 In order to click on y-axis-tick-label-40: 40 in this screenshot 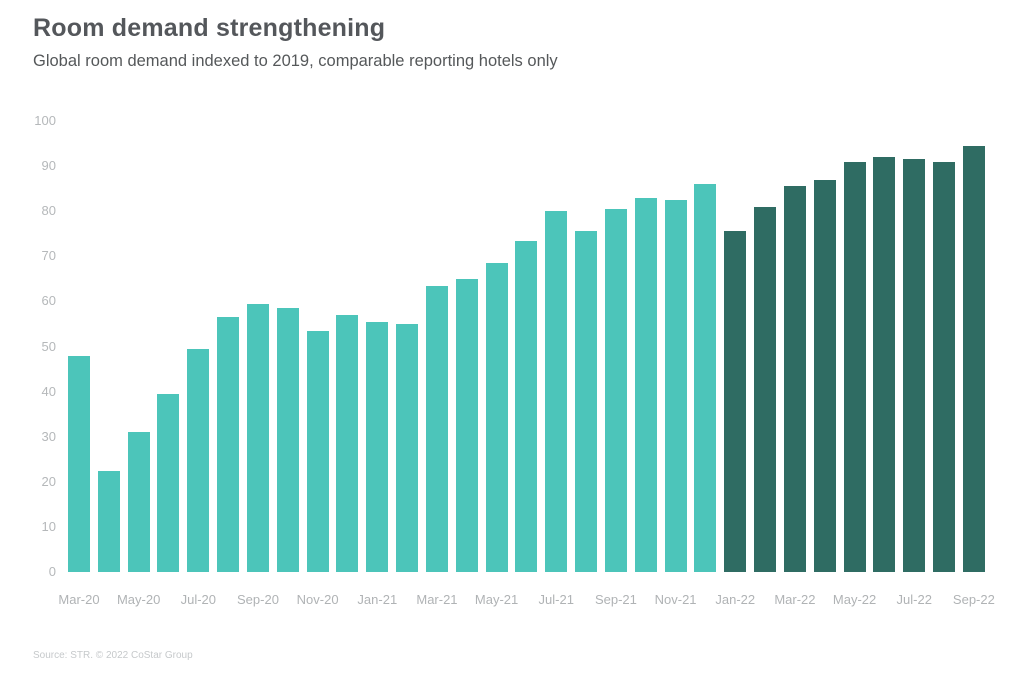, I will do `click(48, 391)`.